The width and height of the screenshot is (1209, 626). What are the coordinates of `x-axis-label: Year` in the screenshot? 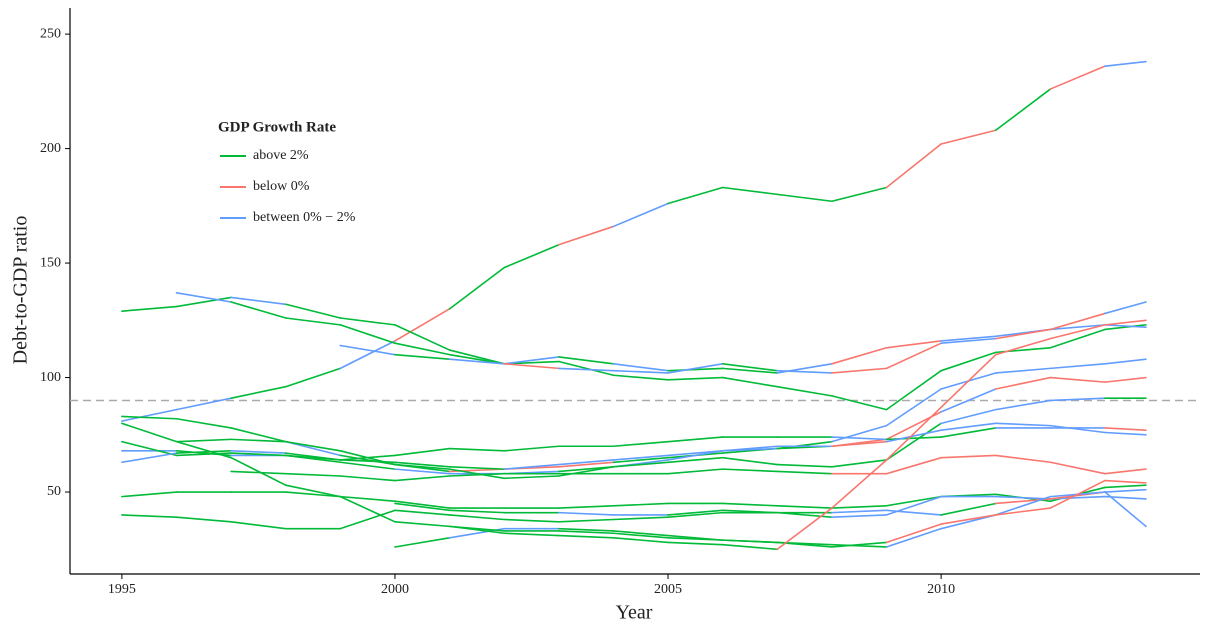 It's located at (634, 613).